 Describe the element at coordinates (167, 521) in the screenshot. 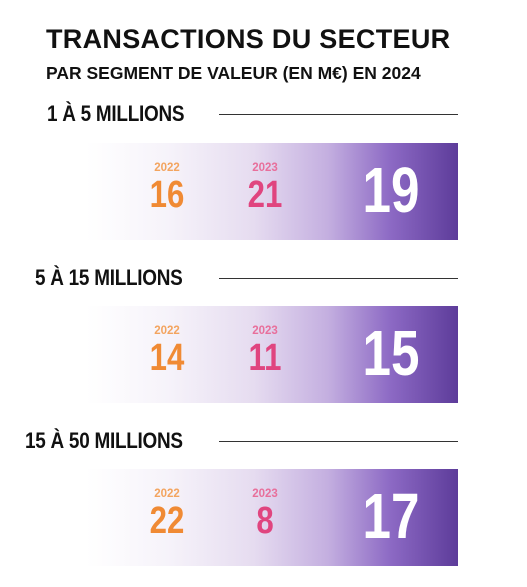

I see `value-2022: 22` at that location.